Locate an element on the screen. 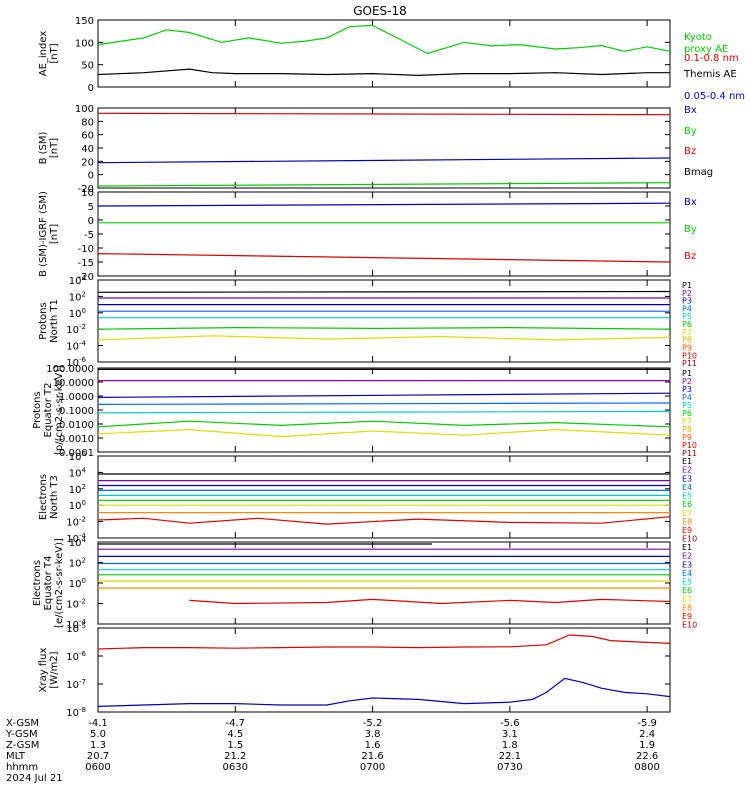 Image resolution: width=750 pixels, height=800 pixels. ephemeris-label: X-GSM is located at coordinates (22, 723).